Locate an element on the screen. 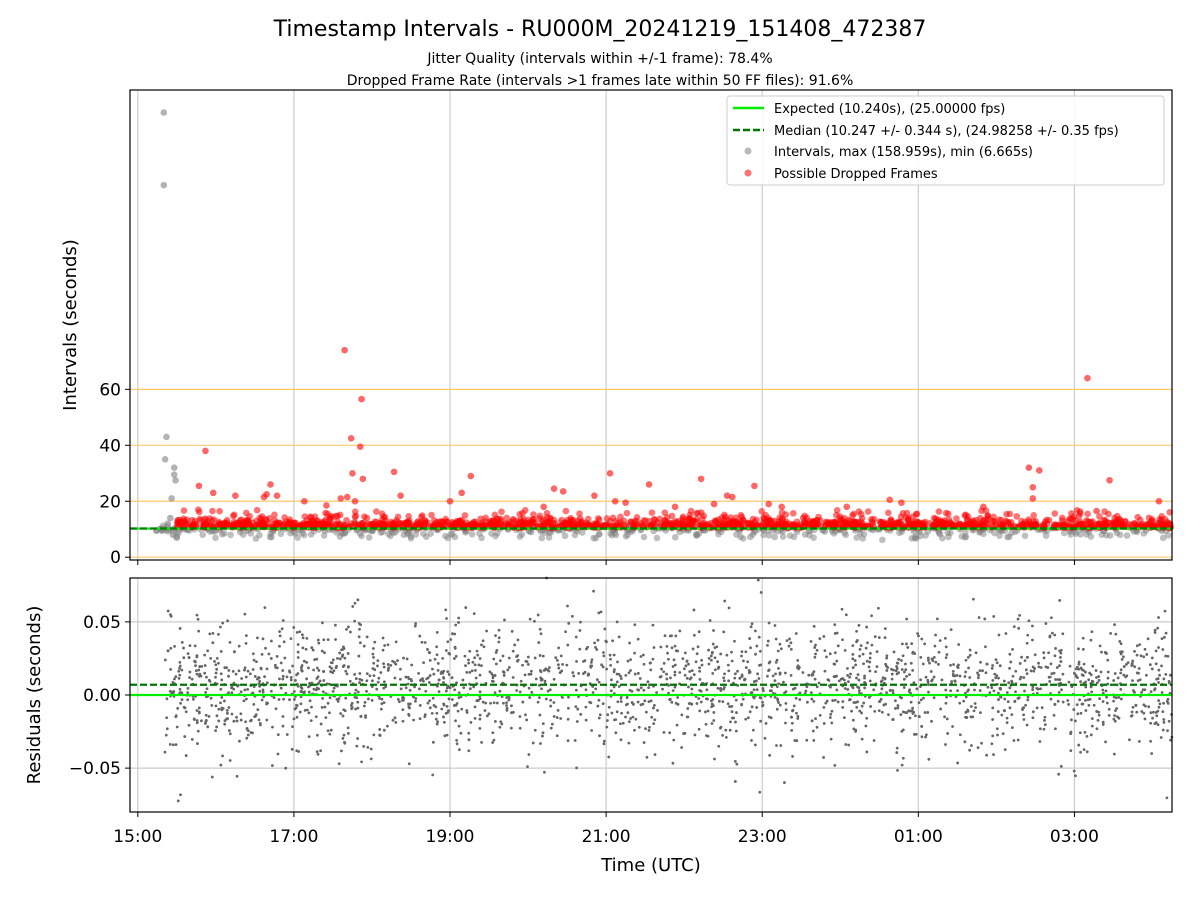  legend-intervals-label: Intervals, max (158.959s), min (6.665s) is located at coordinates (903, 152).